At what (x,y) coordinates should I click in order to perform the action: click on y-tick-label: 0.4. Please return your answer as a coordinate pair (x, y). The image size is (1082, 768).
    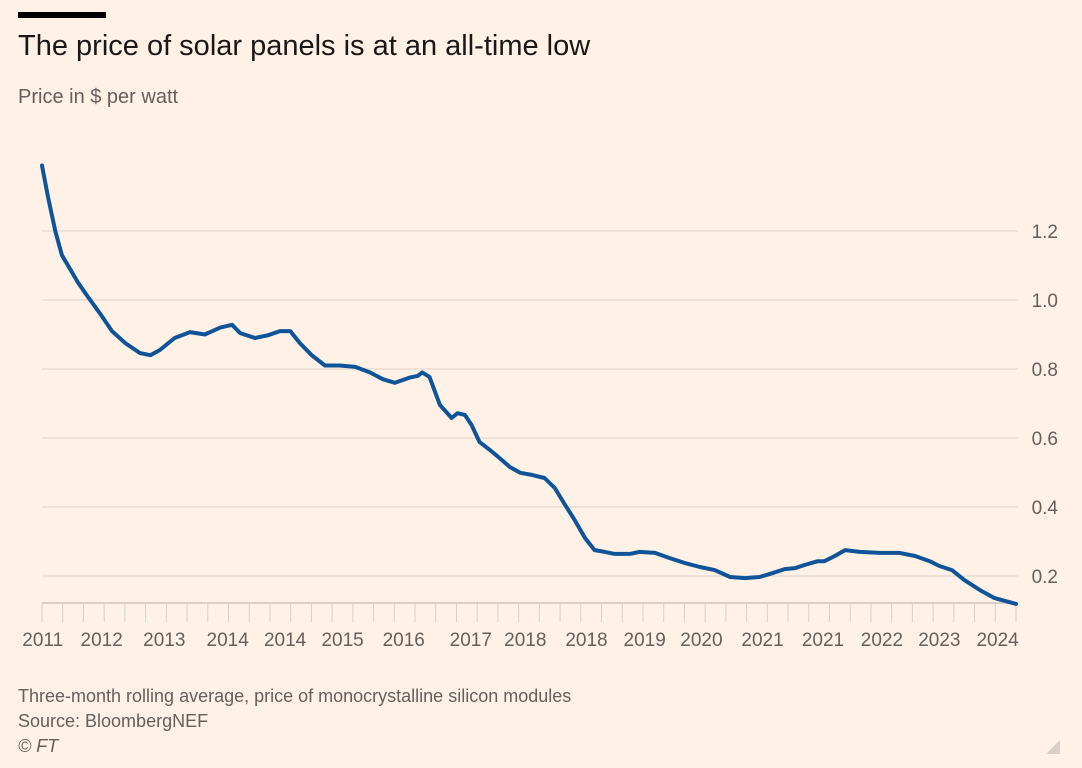
    Looking at the image, I should click on (1045, 508).